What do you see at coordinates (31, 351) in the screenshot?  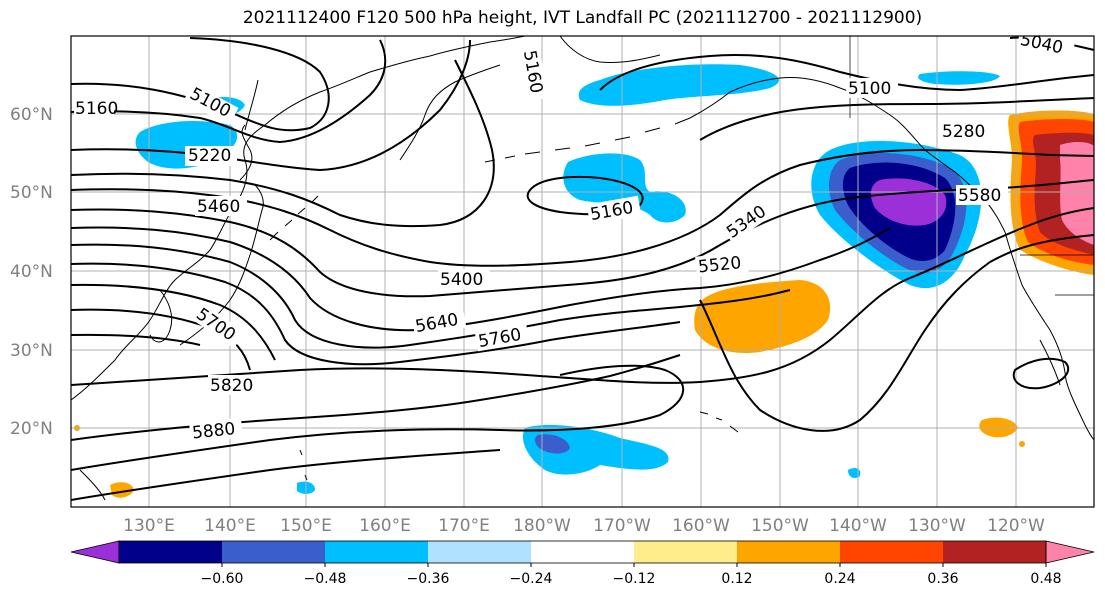 I see `lat-label: 30°N` at bounding box center [31, 351].